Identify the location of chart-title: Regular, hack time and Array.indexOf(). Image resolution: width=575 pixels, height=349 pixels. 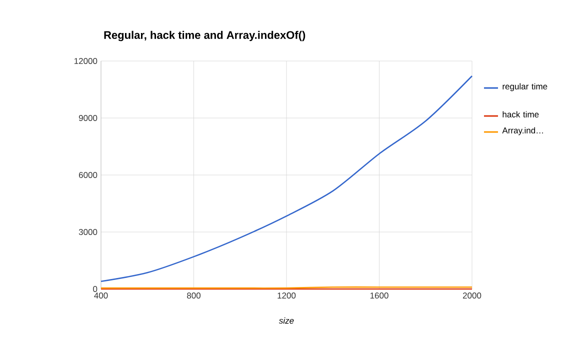
(205, 36).